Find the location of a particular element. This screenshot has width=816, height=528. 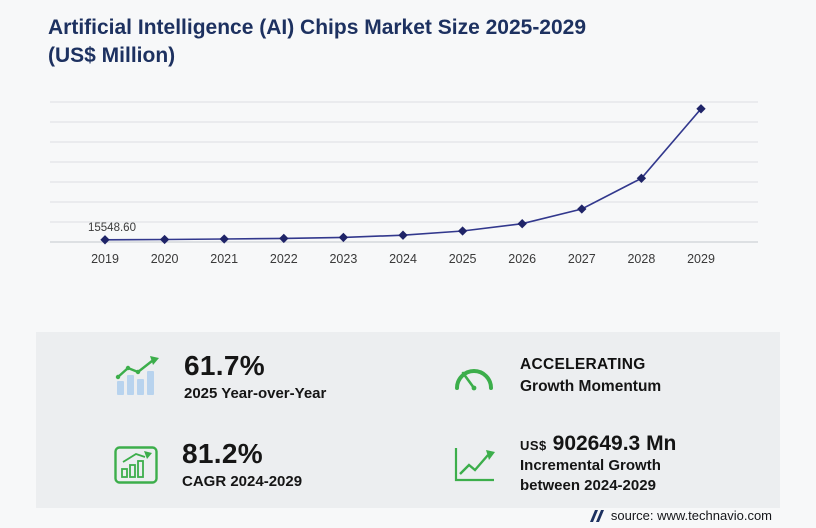

incremental-label-line1: Incremental Growth is located at coordinates (590, 465).